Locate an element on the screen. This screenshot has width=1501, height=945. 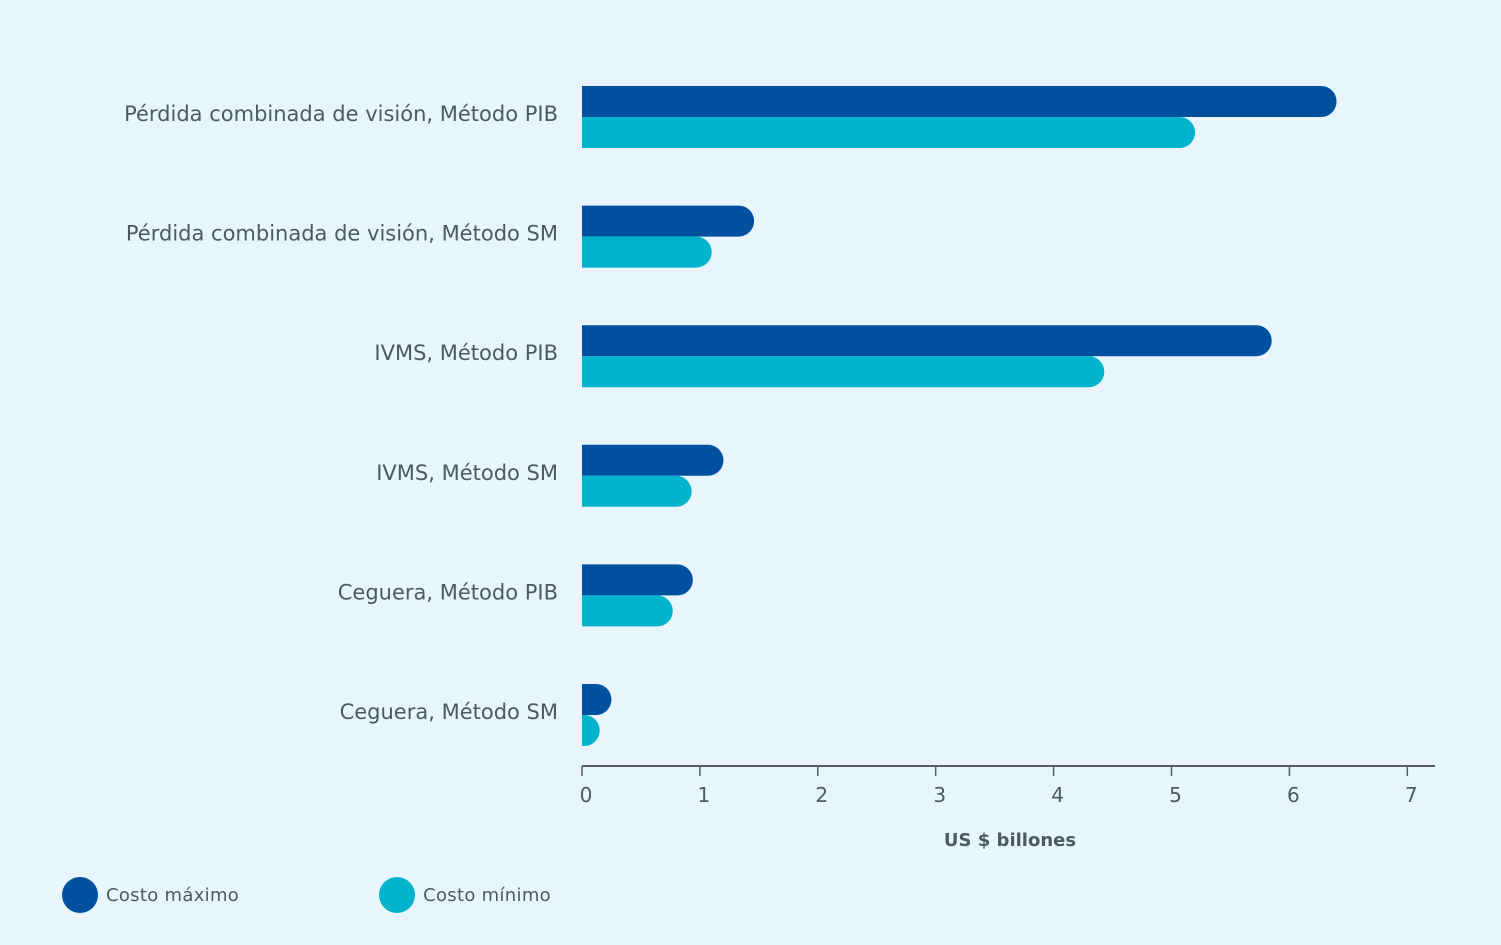
bar-min-perdida-combinada-de-vision-metodo-pib is located at coordinates (889, 132).